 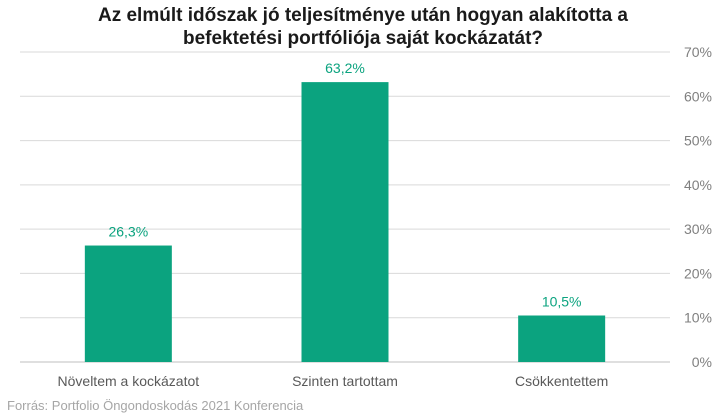 What do you see at coordinates (128, 232) in the screenshot?
I see `data-label: 26,3%` at bounding box center [128, 232].